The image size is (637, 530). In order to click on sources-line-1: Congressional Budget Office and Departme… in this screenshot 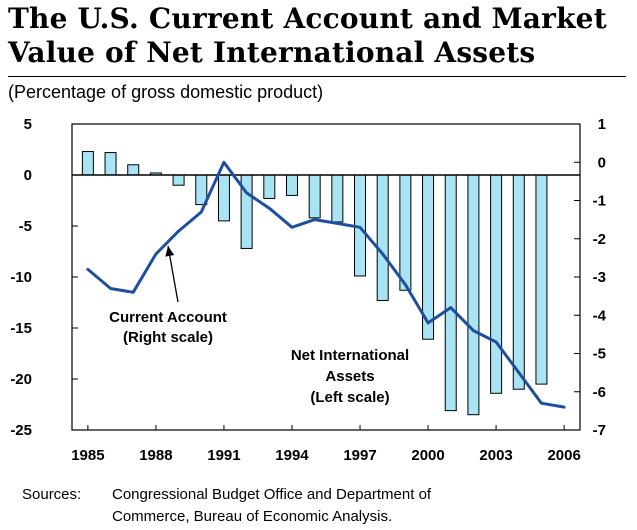, I will do `click(272, 494)`.